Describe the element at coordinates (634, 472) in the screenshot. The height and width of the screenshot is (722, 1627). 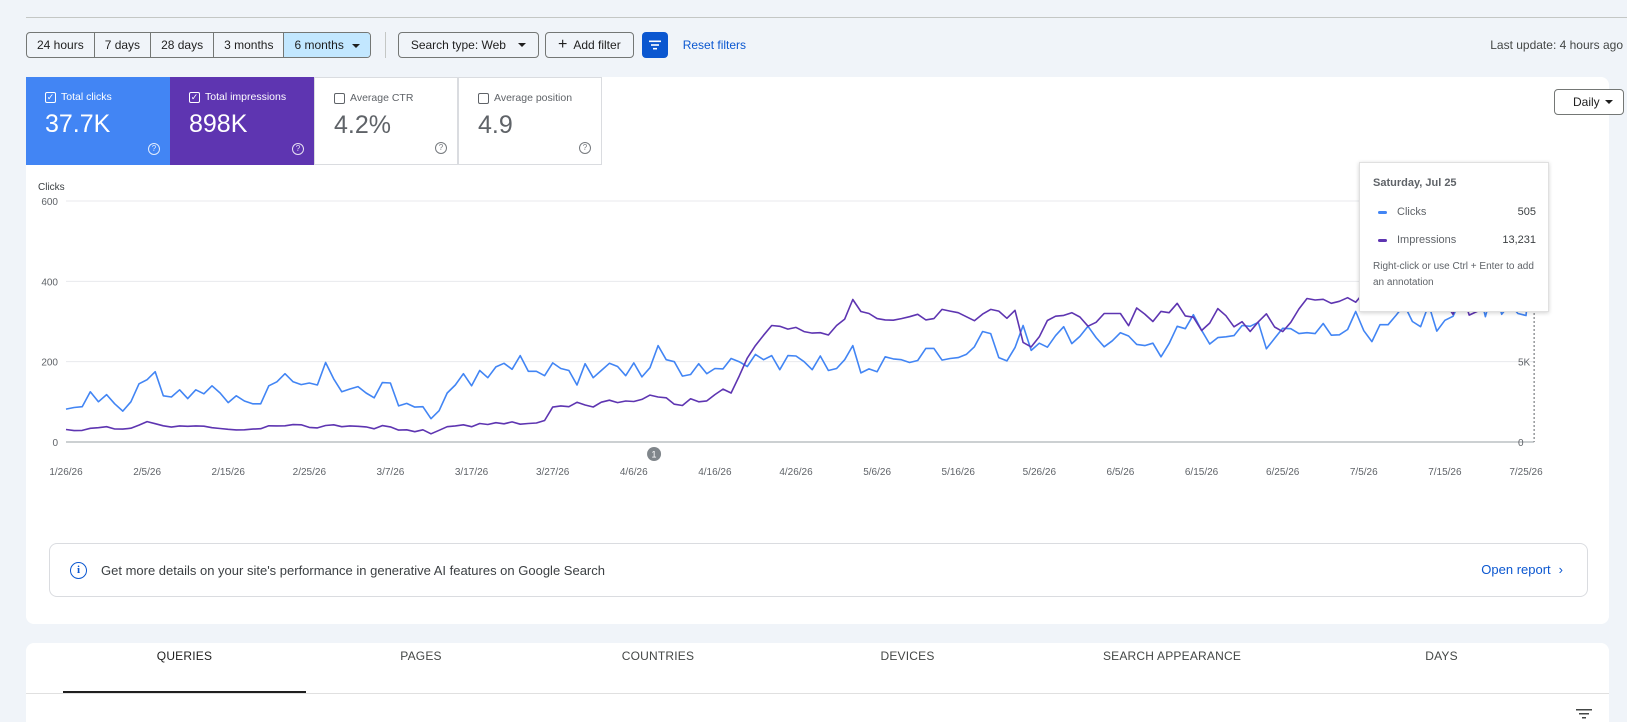
I see `x-tick-label: 4/6/26` at that location.